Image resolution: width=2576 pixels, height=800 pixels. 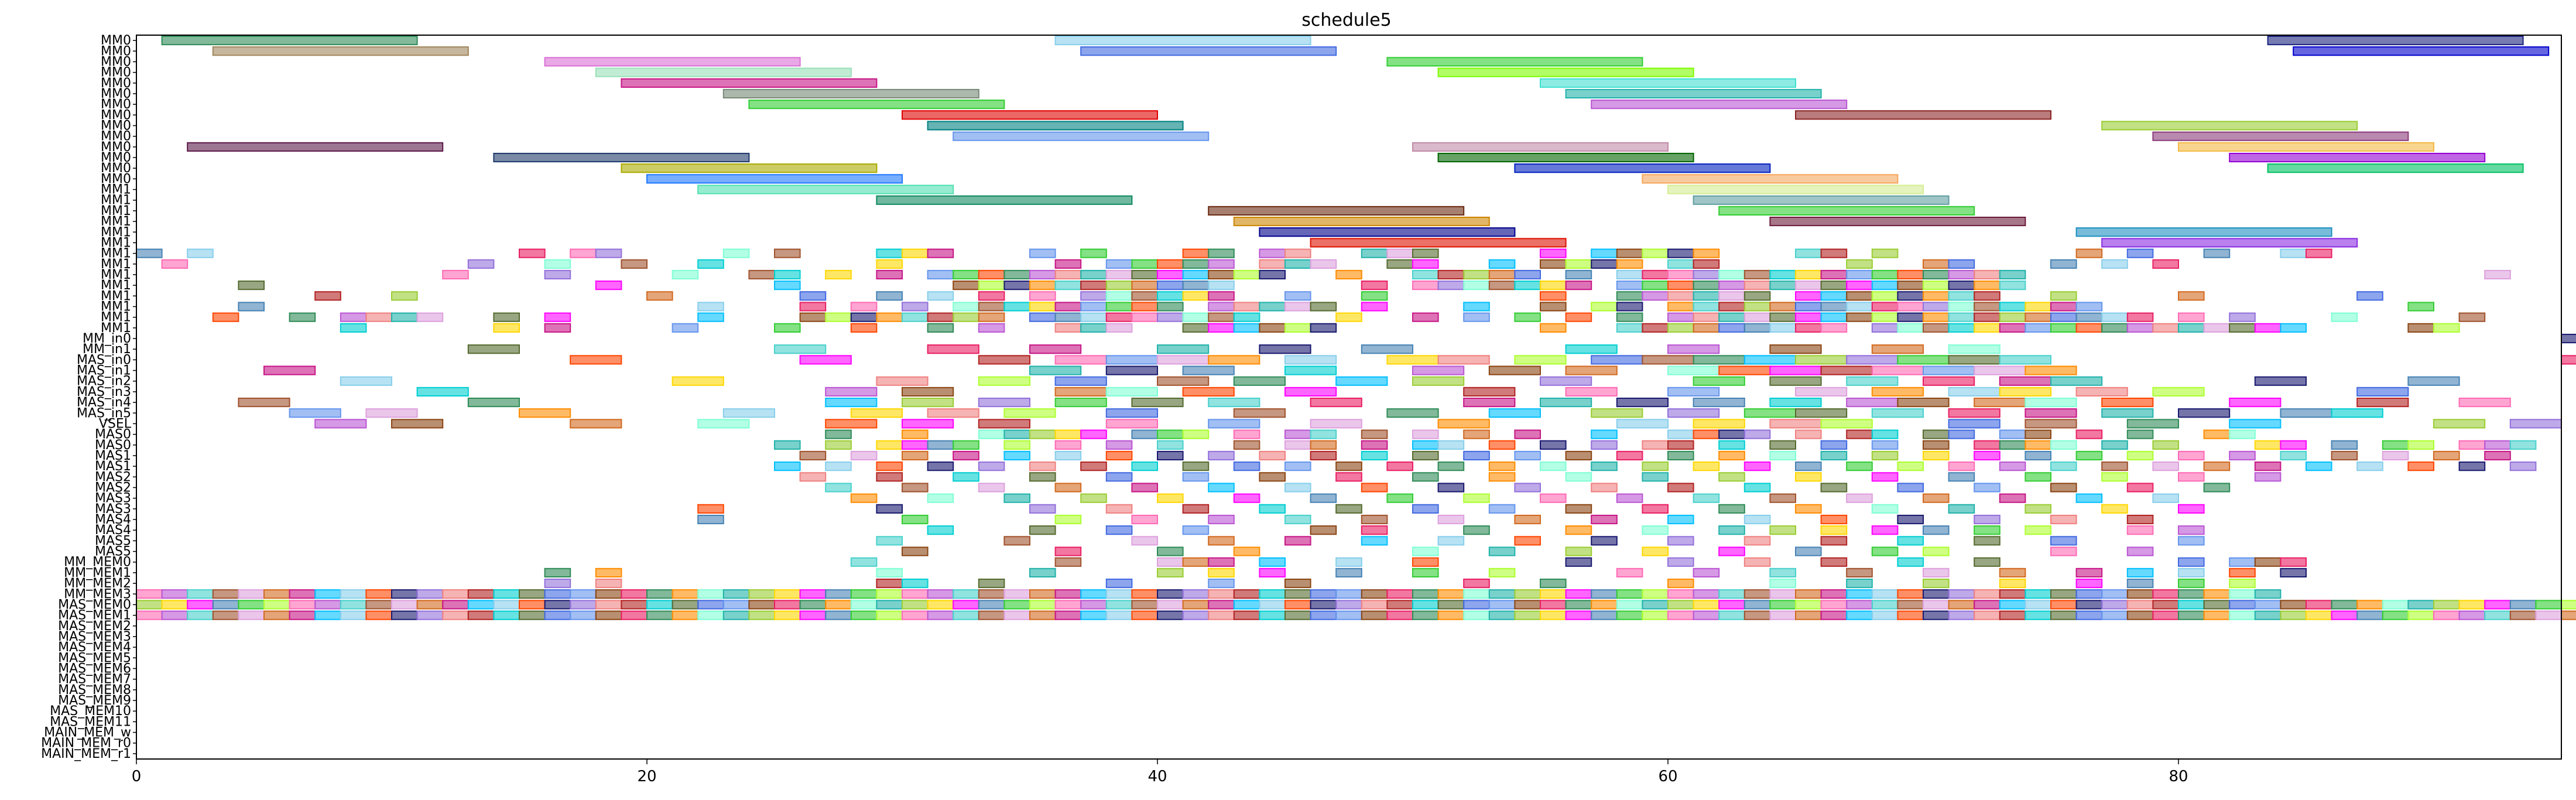 What do you see at coordinates (94, 604) in the screenshot?
I see `y-tick-label: MAS_MEM0` at bounding box center [94, 604].